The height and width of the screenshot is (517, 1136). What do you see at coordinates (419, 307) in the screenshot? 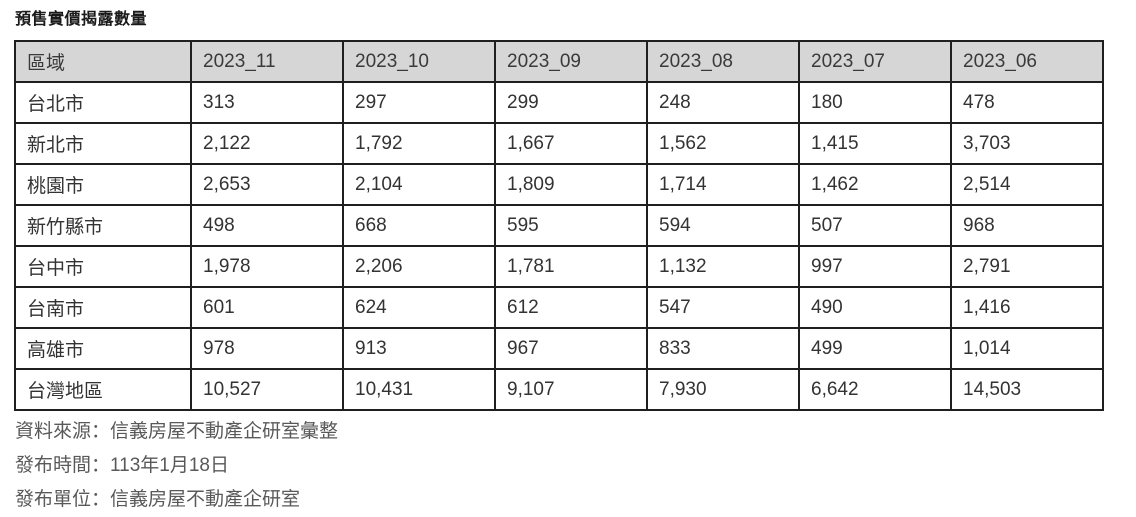
I see `value-cell: 624` at bounding box center [419, 307].